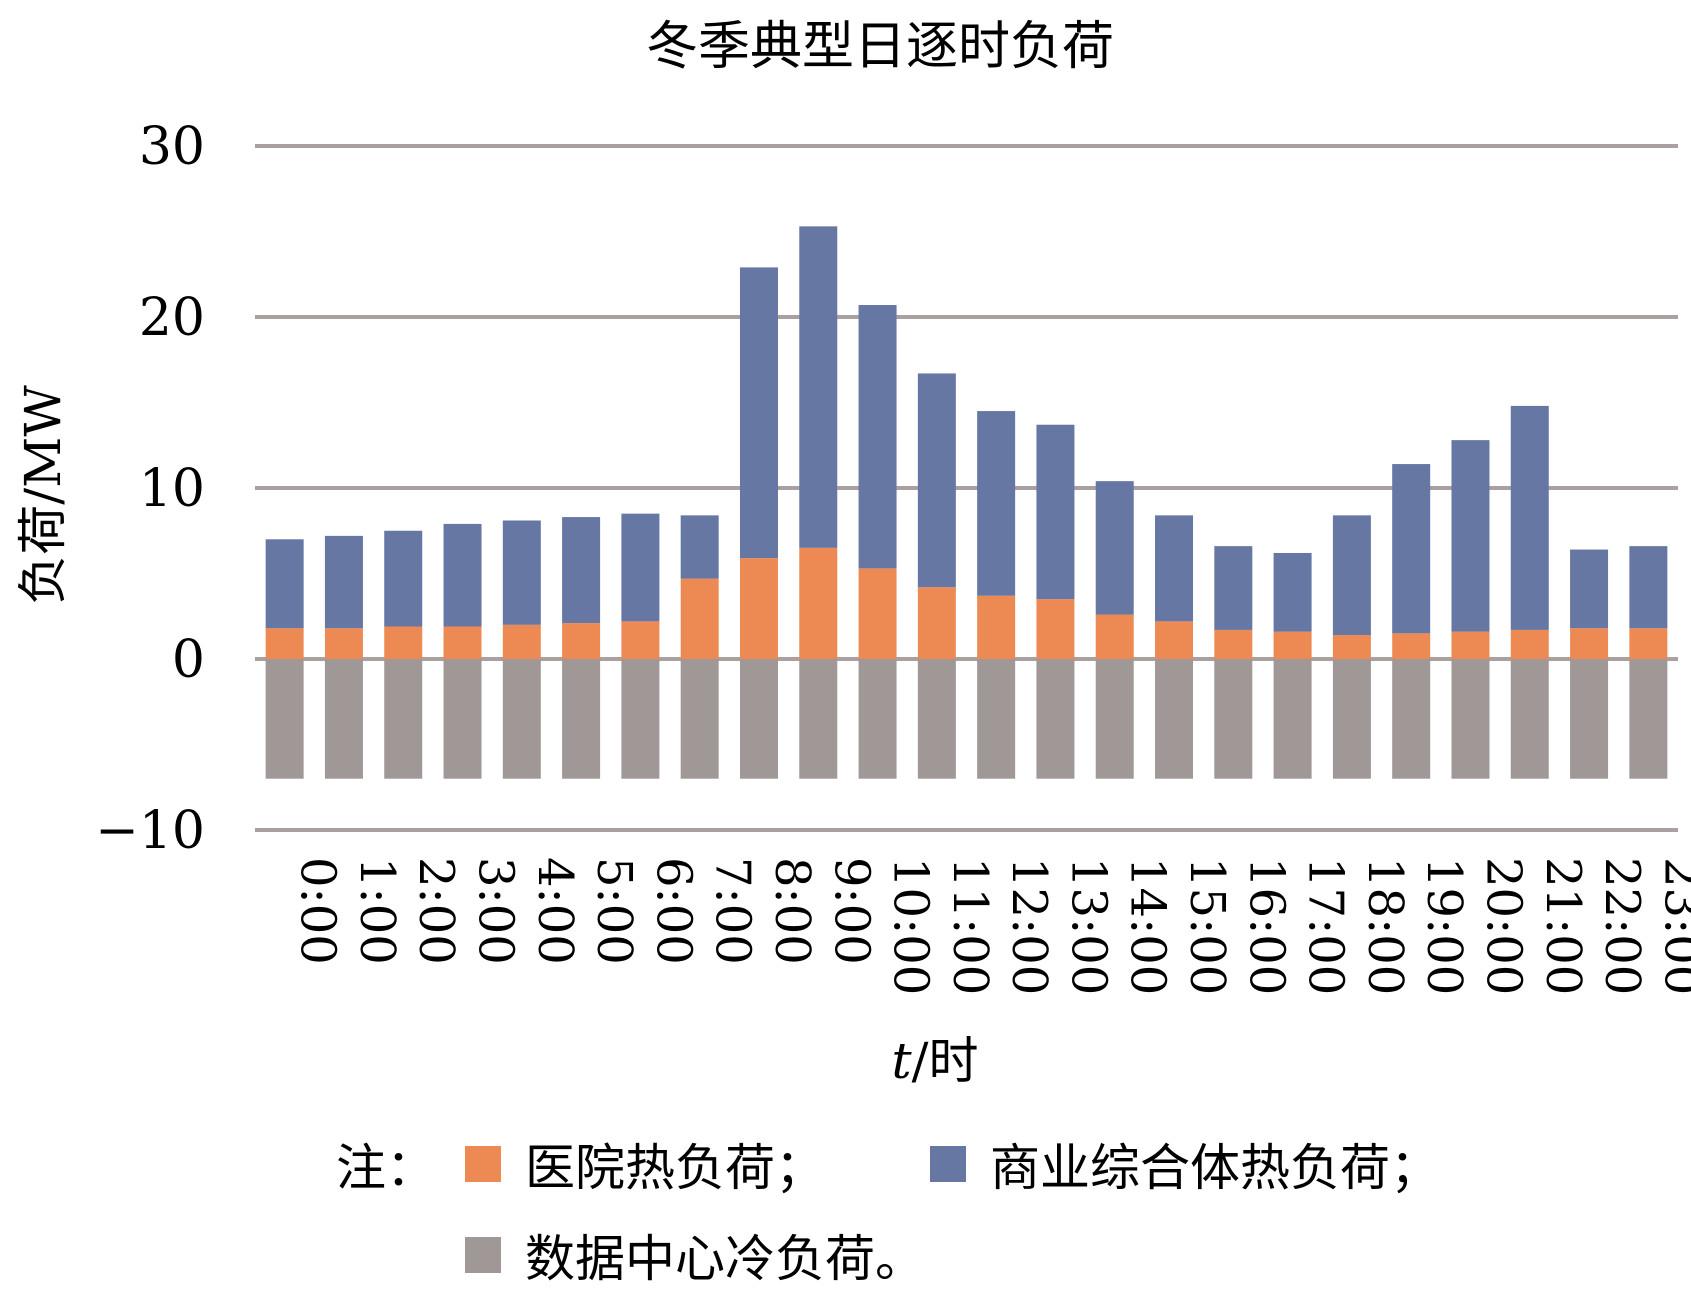  What do you see at coordinates (1503, 926) in the screenshot?
I see `x-tick-label: 20:00` at bounding box center [1503, 926].